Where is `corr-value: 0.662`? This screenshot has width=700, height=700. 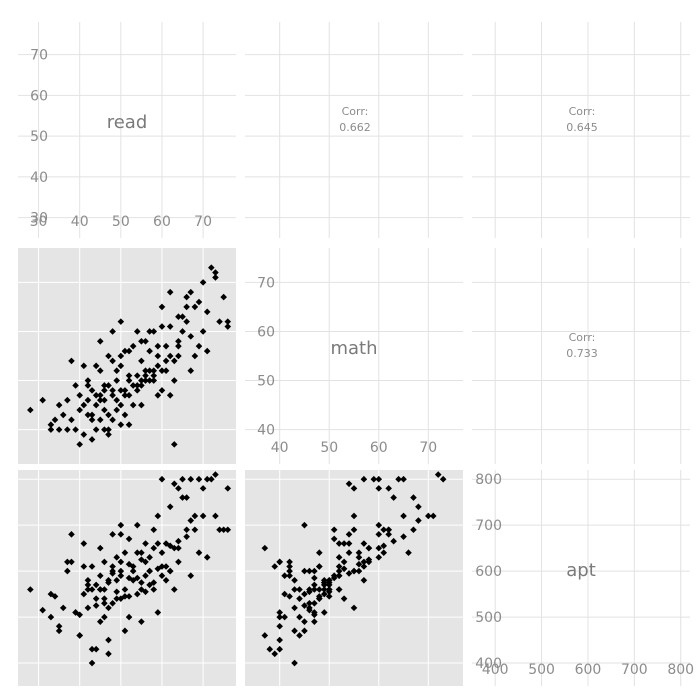 corr-value: 0.662 is located at coordinates (355, 127).